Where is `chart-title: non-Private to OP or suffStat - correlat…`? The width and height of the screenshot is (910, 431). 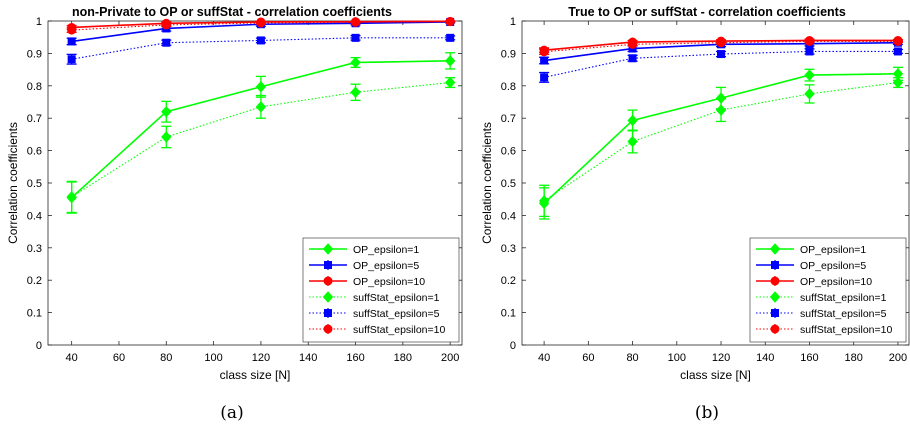
chart-title: non-Private to OP or suffStat - correlat… is located at coordinates (232, 12).